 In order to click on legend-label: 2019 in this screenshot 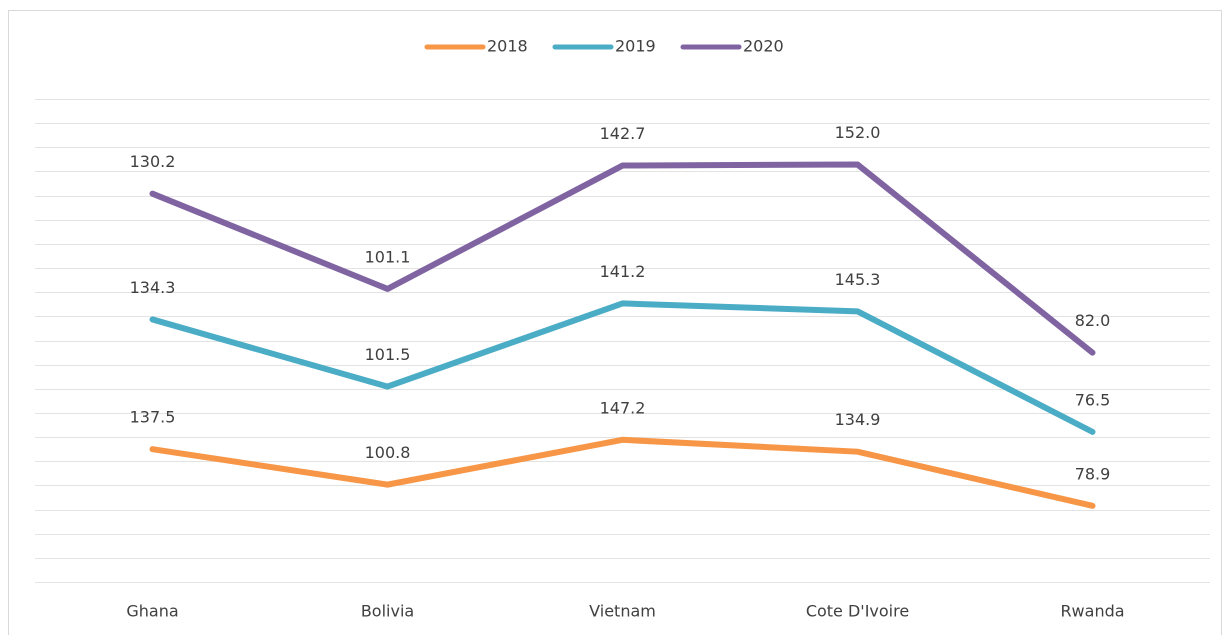, I will do `click(635, 46)`.